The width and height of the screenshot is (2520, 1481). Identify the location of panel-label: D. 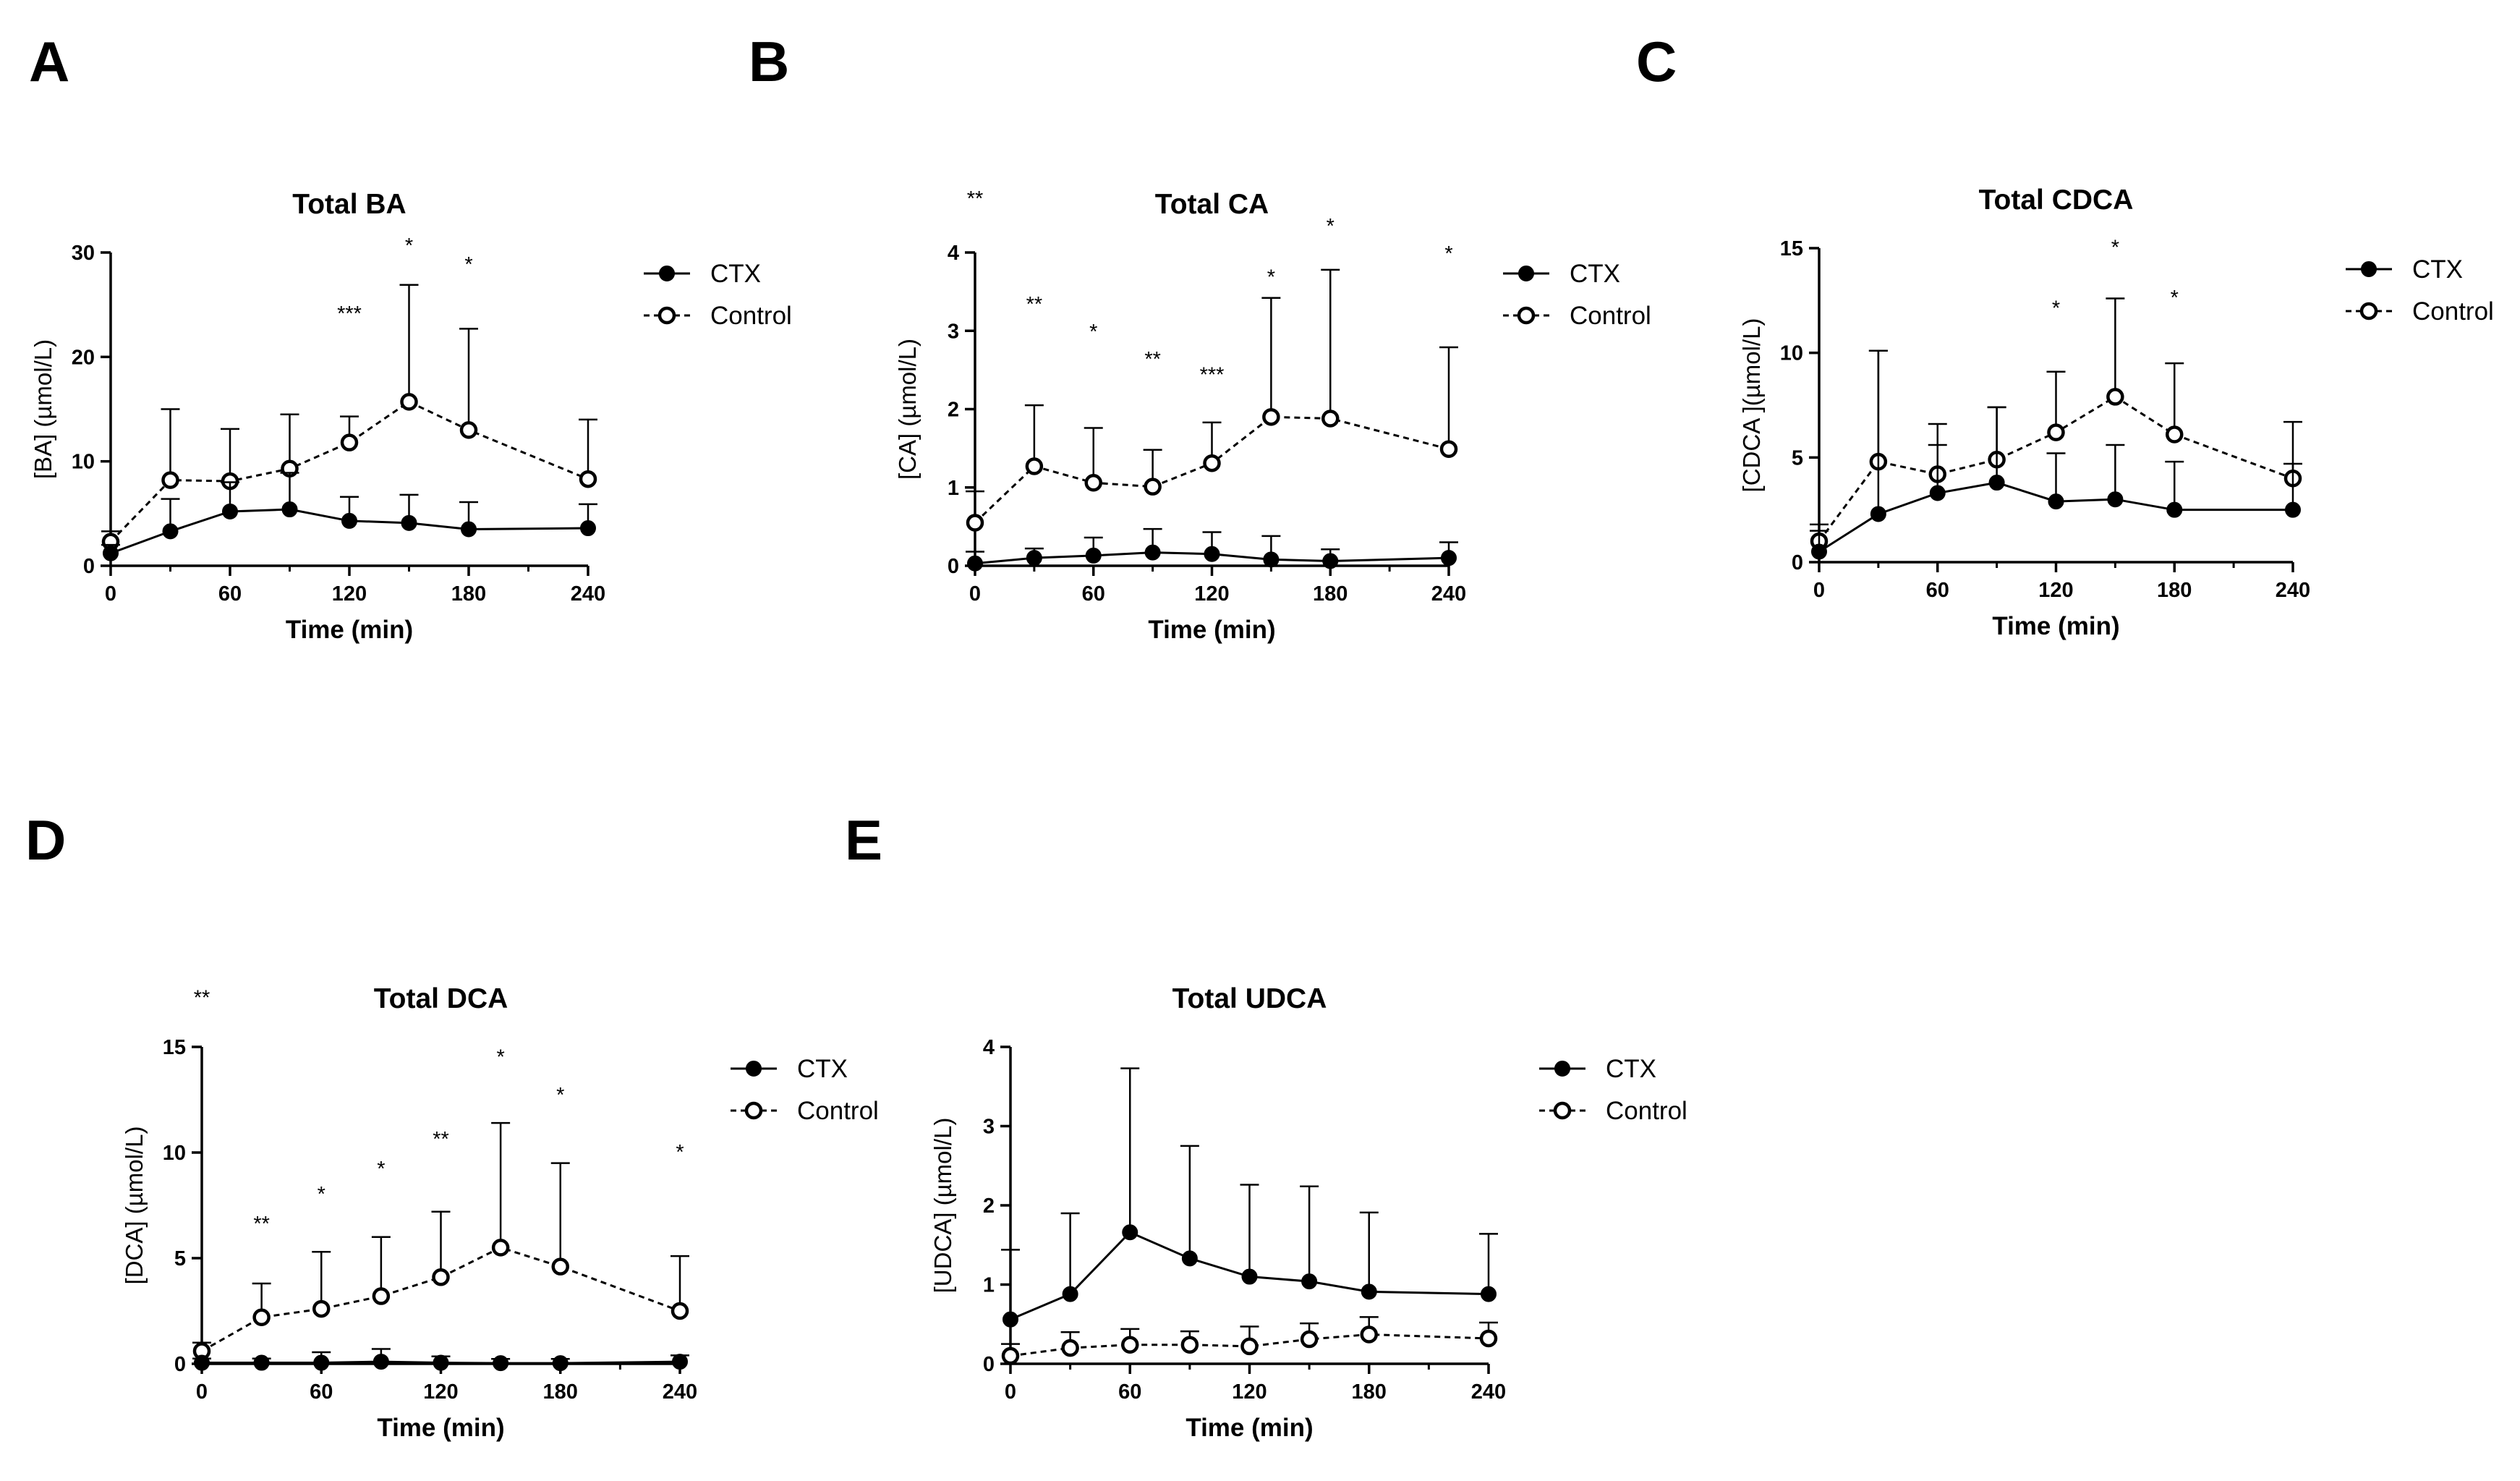
(45, 840).